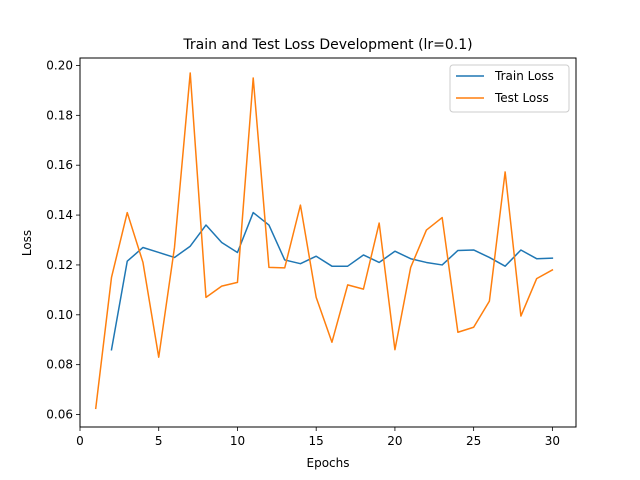  What do you see at coordinates (59, 65) in the screenshot?
I see `y-tick-label: 0.20` at bounding box center [59, 65].